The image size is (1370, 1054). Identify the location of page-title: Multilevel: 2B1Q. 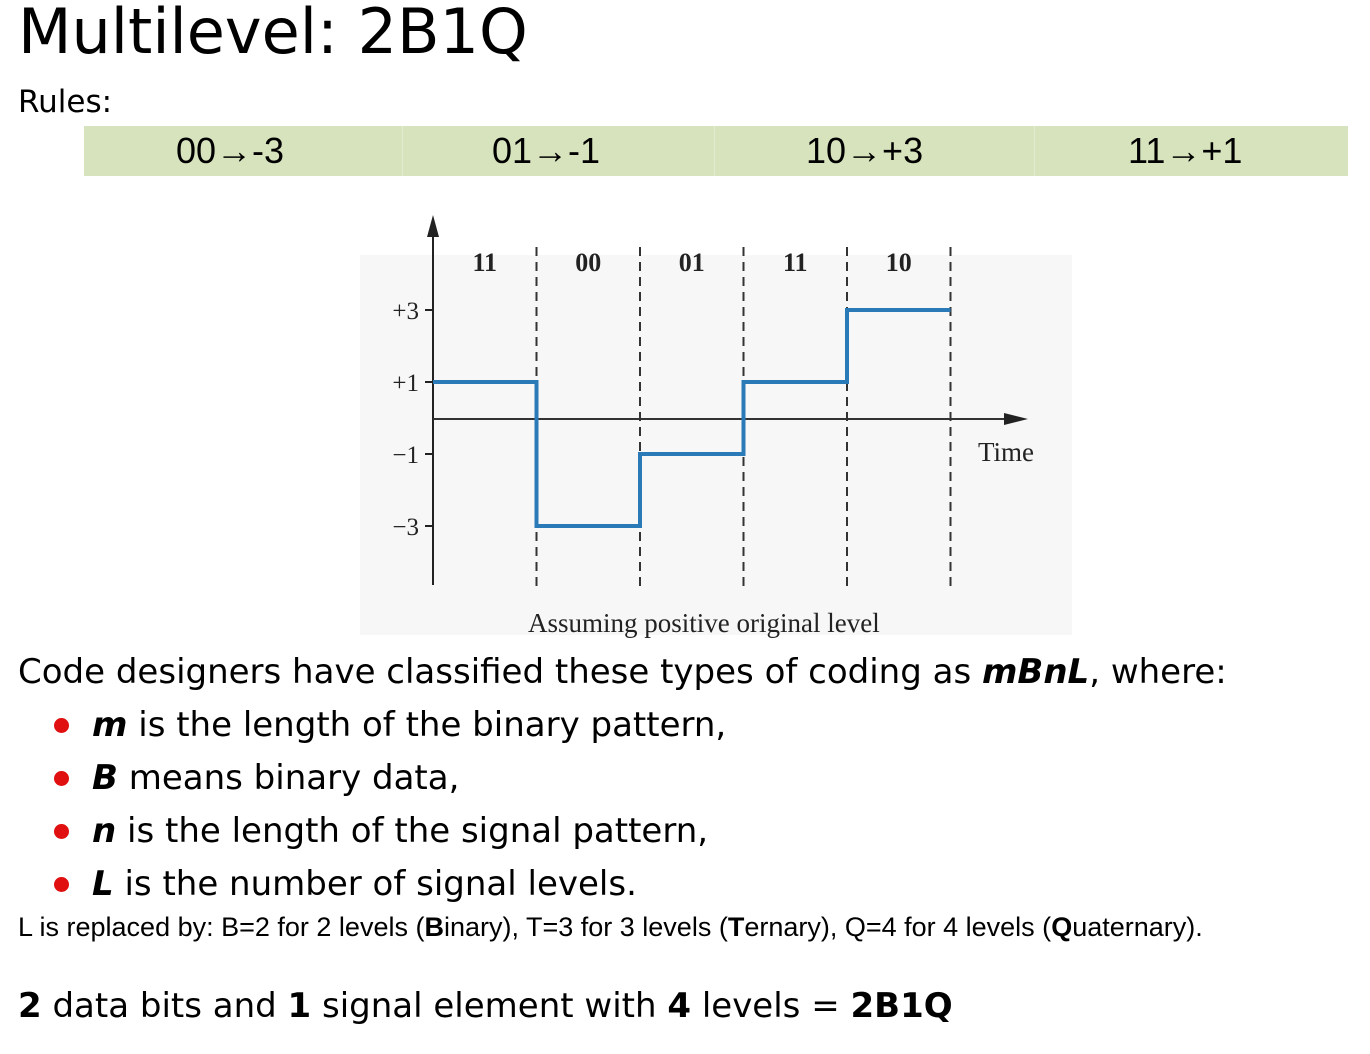
(273, 34).